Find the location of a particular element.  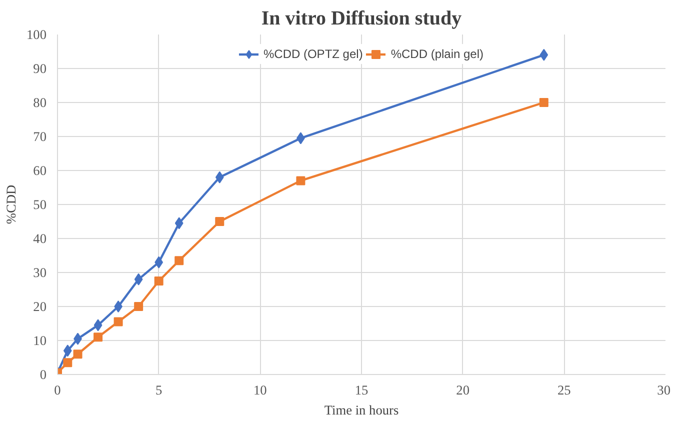

legend-label: %CDD (plain gel) is located at coordinates (437, 54).